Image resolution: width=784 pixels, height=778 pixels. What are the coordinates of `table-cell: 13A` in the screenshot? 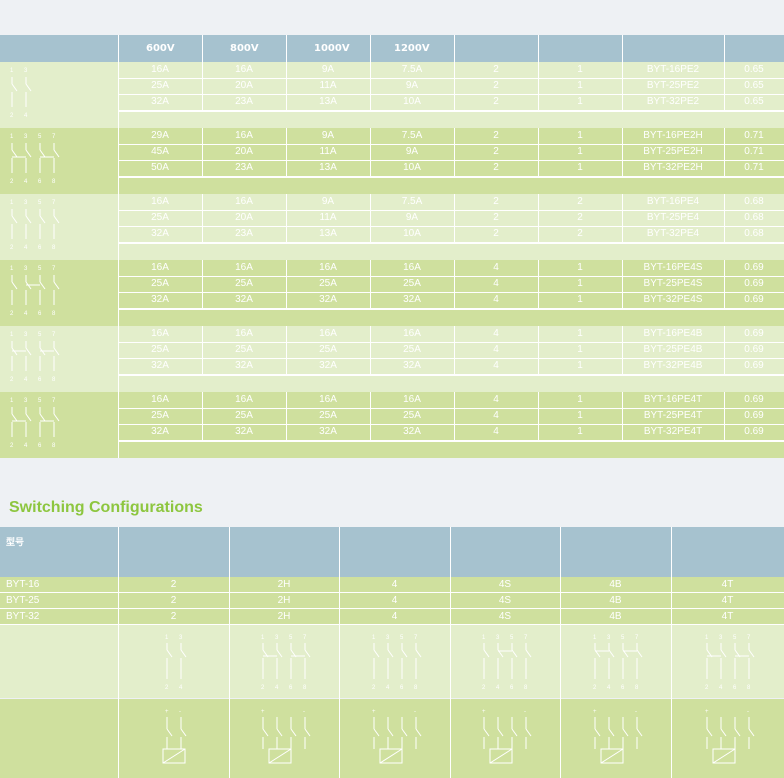 It's located at (328, 101).